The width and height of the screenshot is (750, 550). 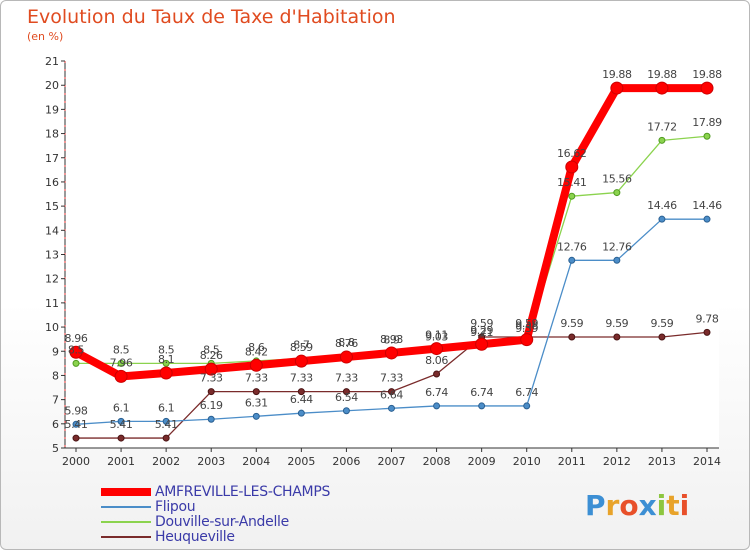 What do you see at coordinates (617, 179) in the screenshot?
I see `data-label: 15.56` at bounding box center [617, 179].